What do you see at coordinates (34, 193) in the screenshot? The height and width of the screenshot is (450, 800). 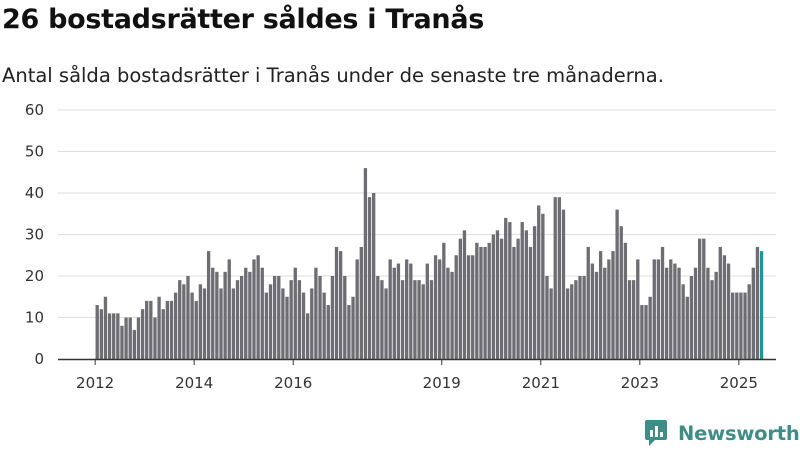 I see `y-tick-label: 40` at bounding box center [34, 193].